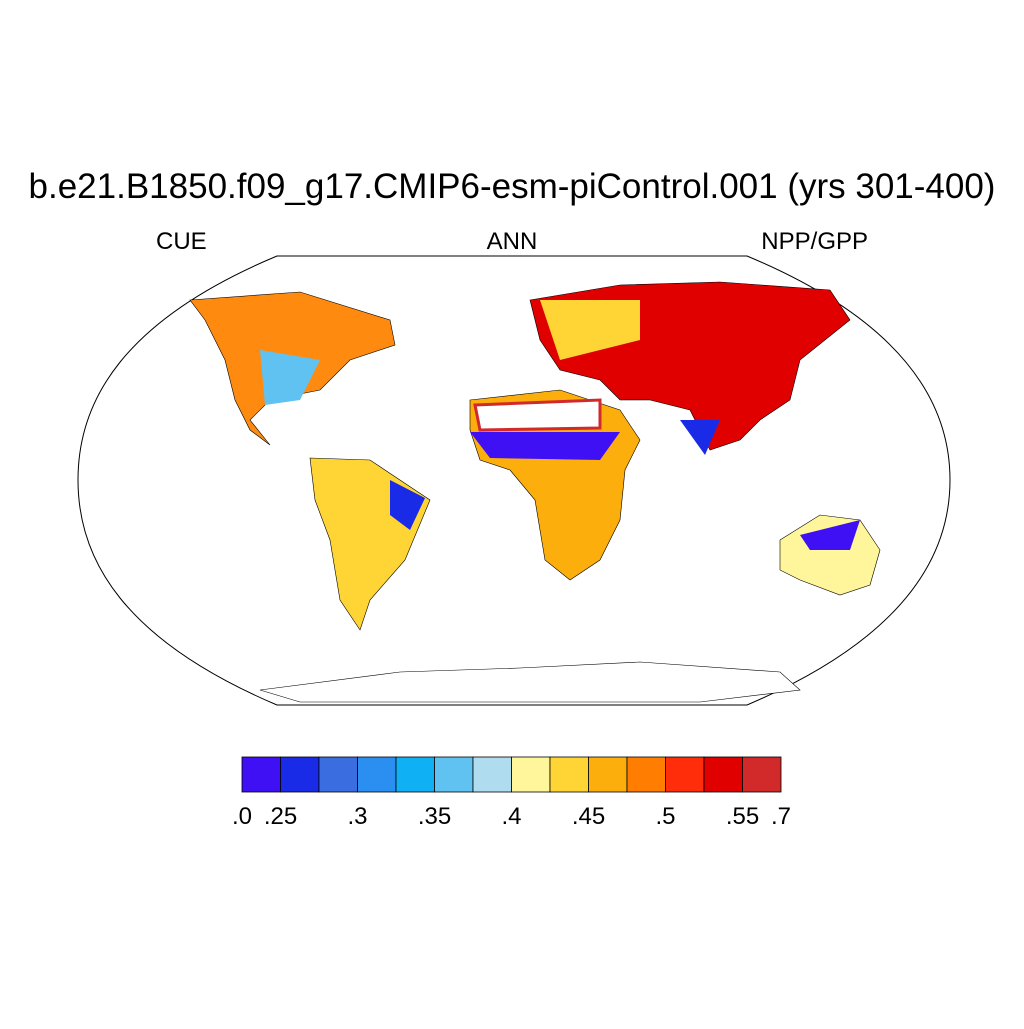 The width and height of the screenshot is (1024, 1029). I want to click on colorbar-tick-label: .4, so click(511, 816).